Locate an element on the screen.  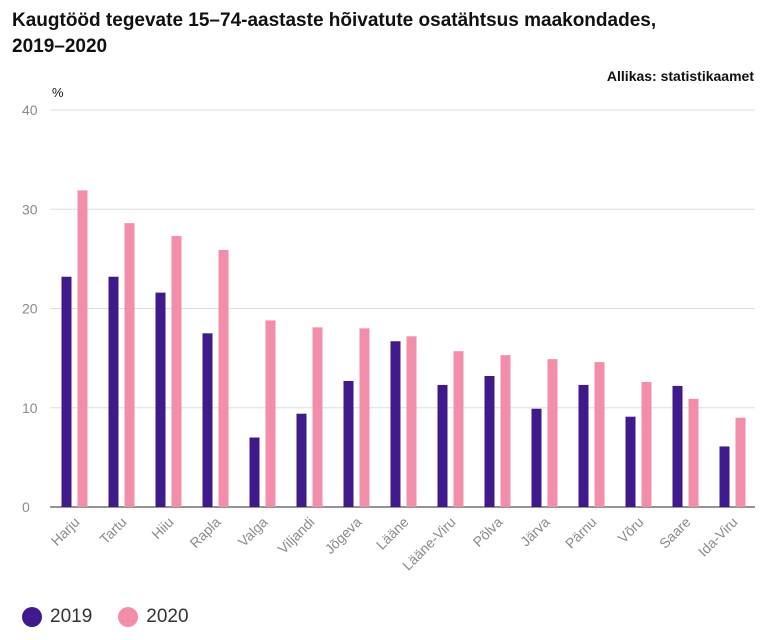
bar-2019-Hiiu is located at coordinates (160, 399).